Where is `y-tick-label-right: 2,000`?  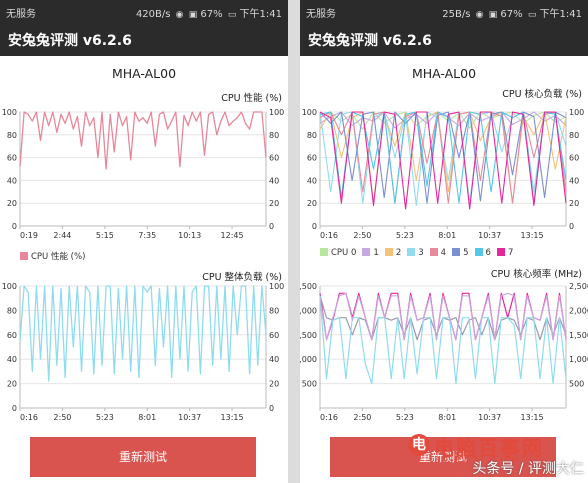 y-tick-label-right: 2,000 is located at coordinates (578, 310).